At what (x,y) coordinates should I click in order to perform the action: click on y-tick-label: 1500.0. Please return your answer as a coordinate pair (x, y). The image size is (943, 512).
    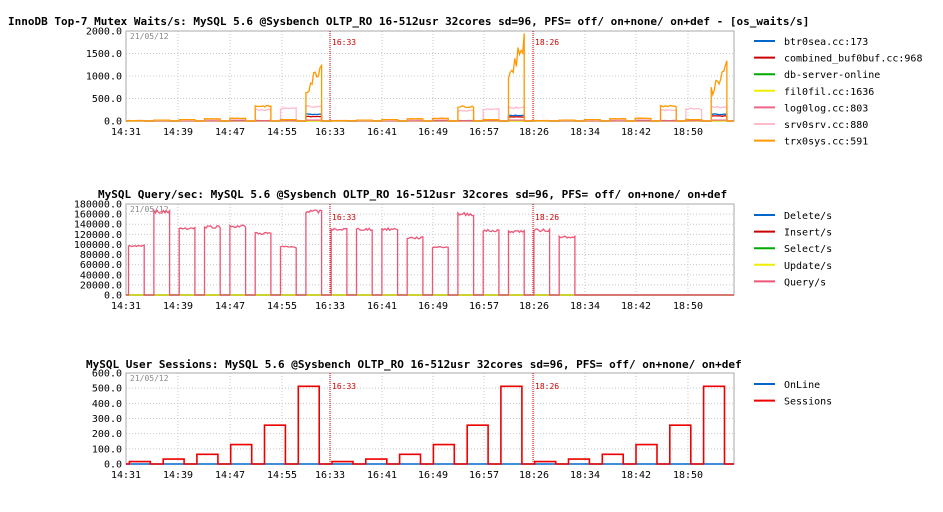
    Looking at the image, I should click on (104, 54).